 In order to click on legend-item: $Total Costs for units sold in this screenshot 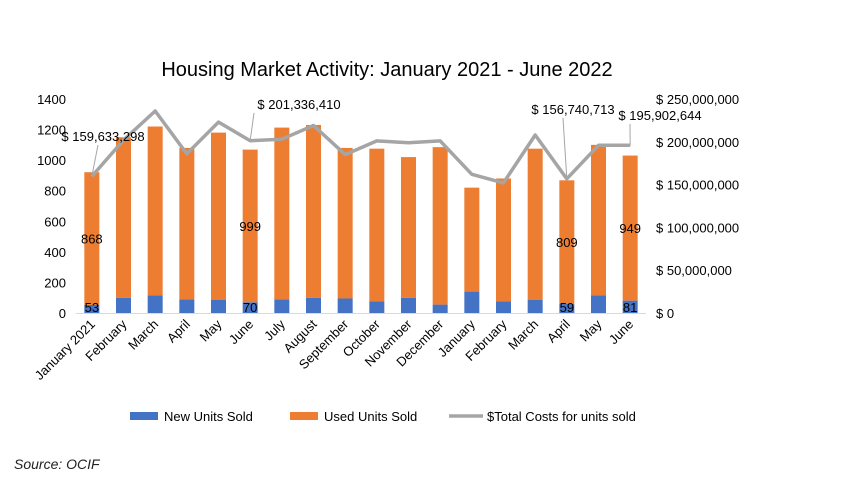, I will do `click(542, 416)`.